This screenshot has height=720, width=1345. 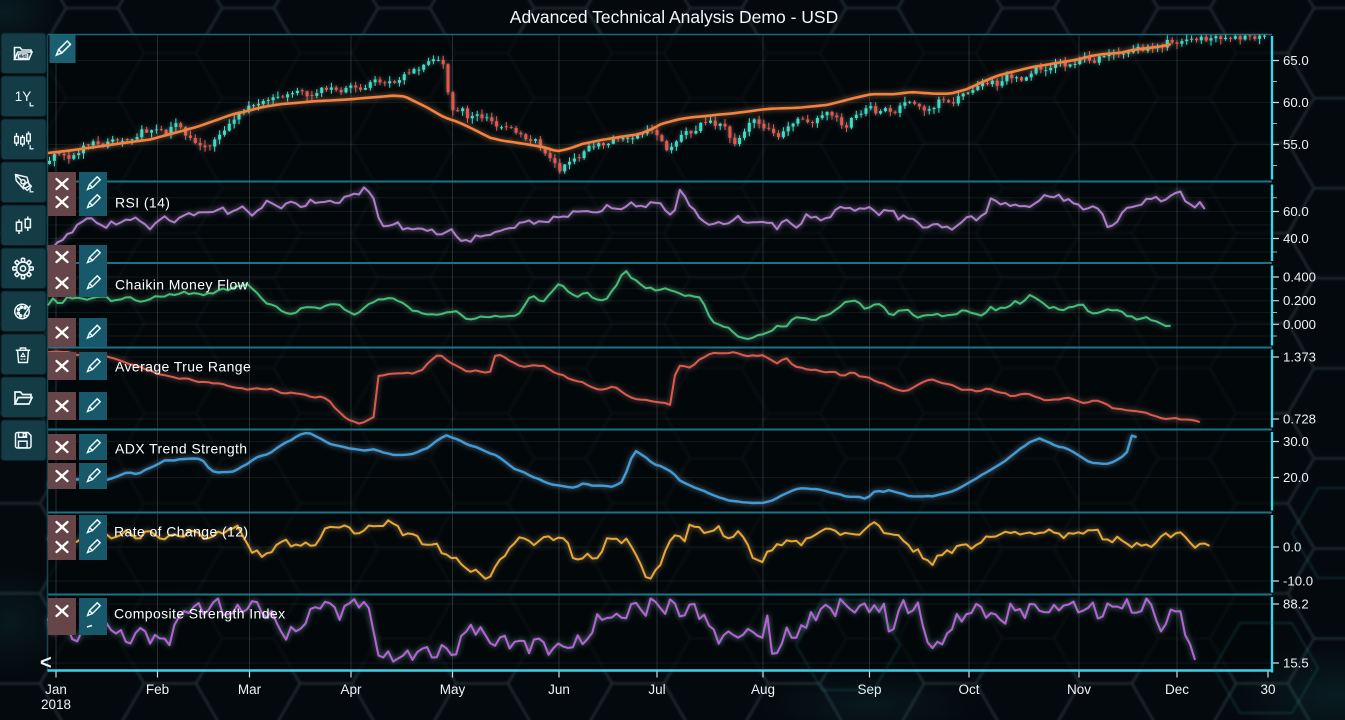 I want to click on svg-text: 0.400, so click(x=1299, y=277).